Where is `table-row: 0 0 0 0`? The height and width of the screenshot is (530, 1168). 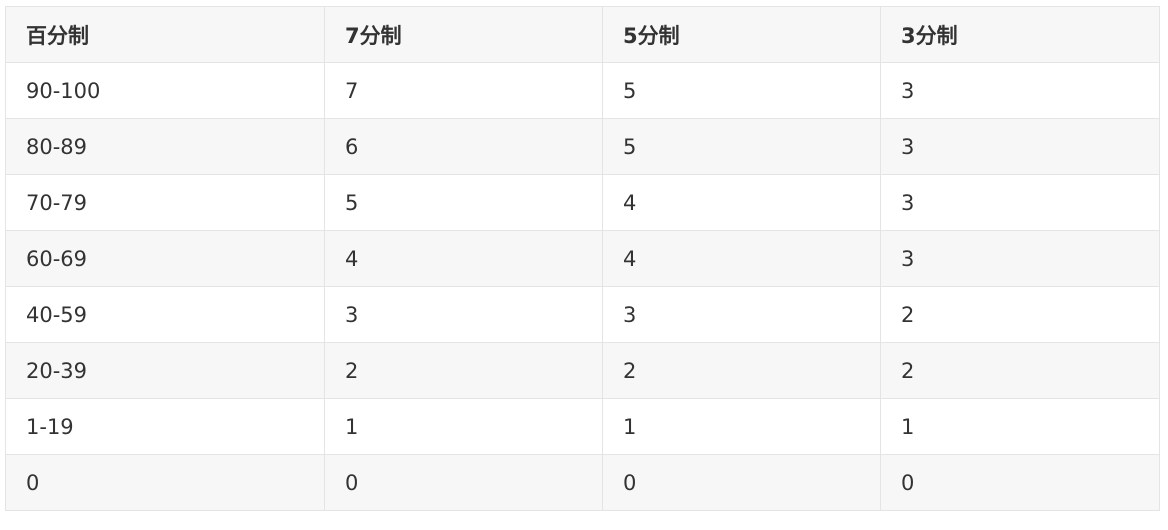
table-row: 0 0 0 0 is located at coordinates (582, 482).